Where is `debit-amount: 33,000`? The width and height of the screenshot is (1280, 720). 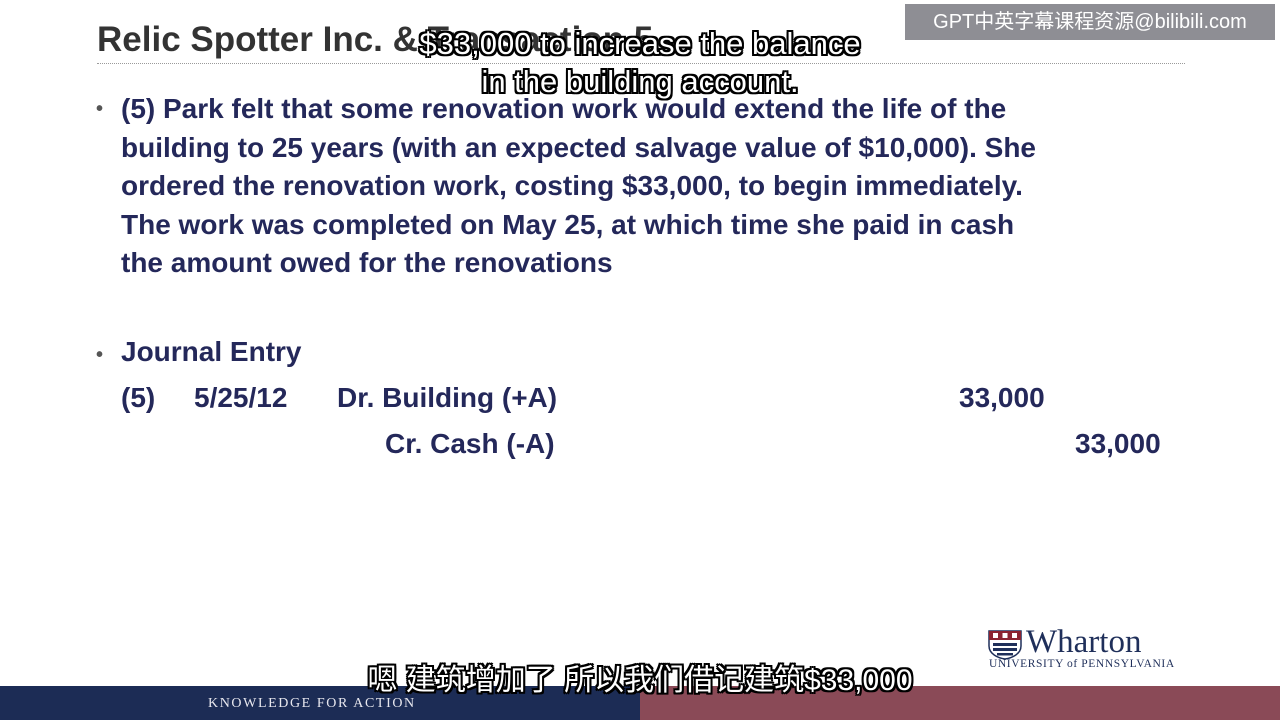
debit-amount: 33,000 is located at coordinates (1002, 397).